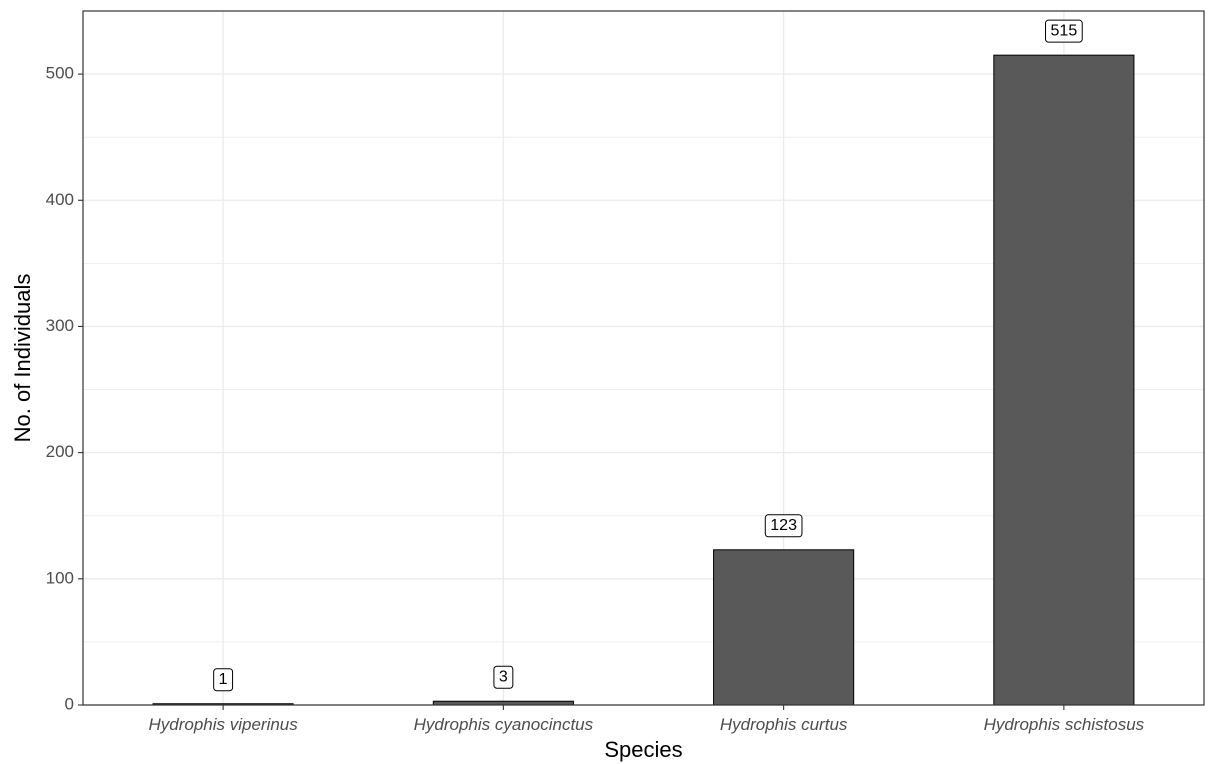  What do you see at coordinates (60, 577) in the screenshot?
I see `y-tick-label: 100` at bounding box center [60, 577].